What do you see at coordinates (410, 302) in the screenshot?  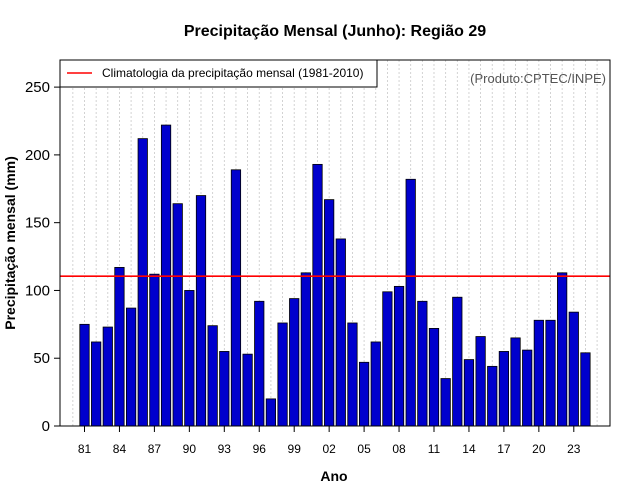 I see `bar-2009` at bounding box center [410, 302].